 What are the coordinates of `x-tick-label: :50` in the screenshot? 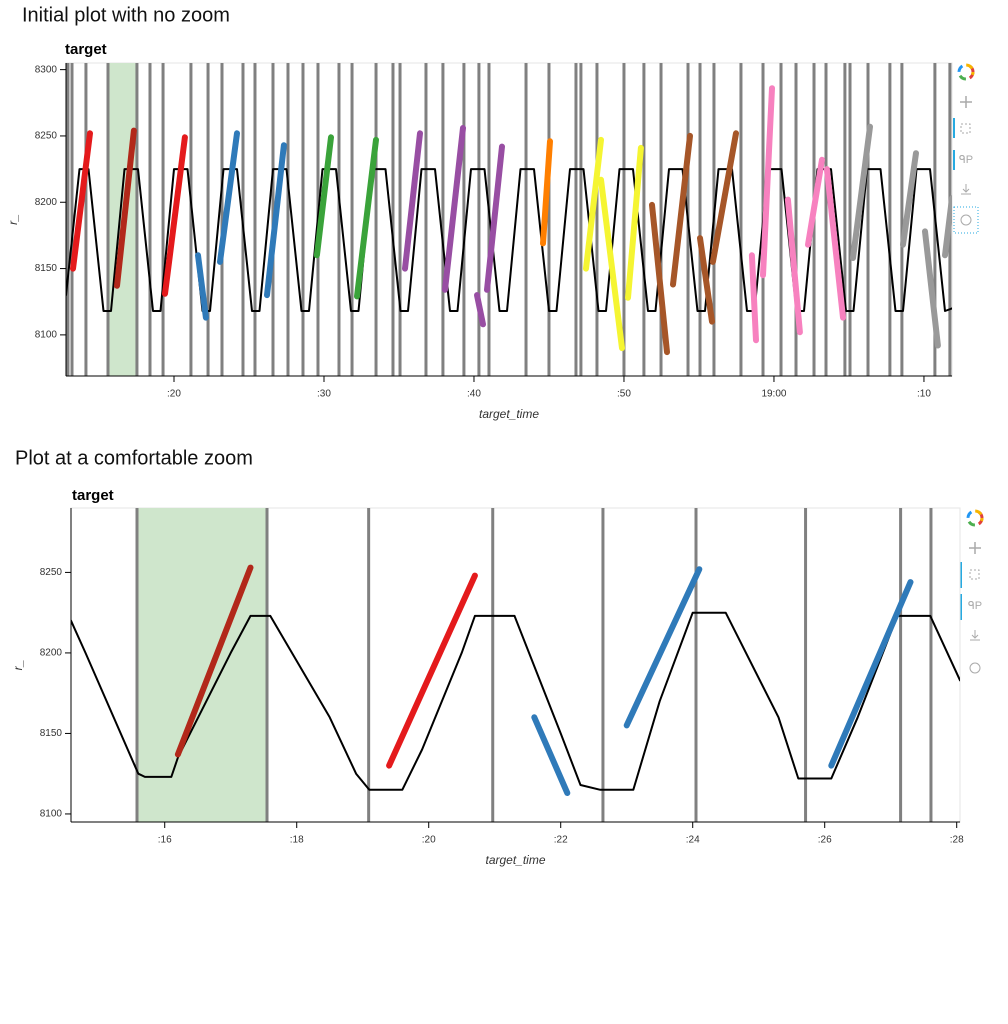 It's located at (624, 394).